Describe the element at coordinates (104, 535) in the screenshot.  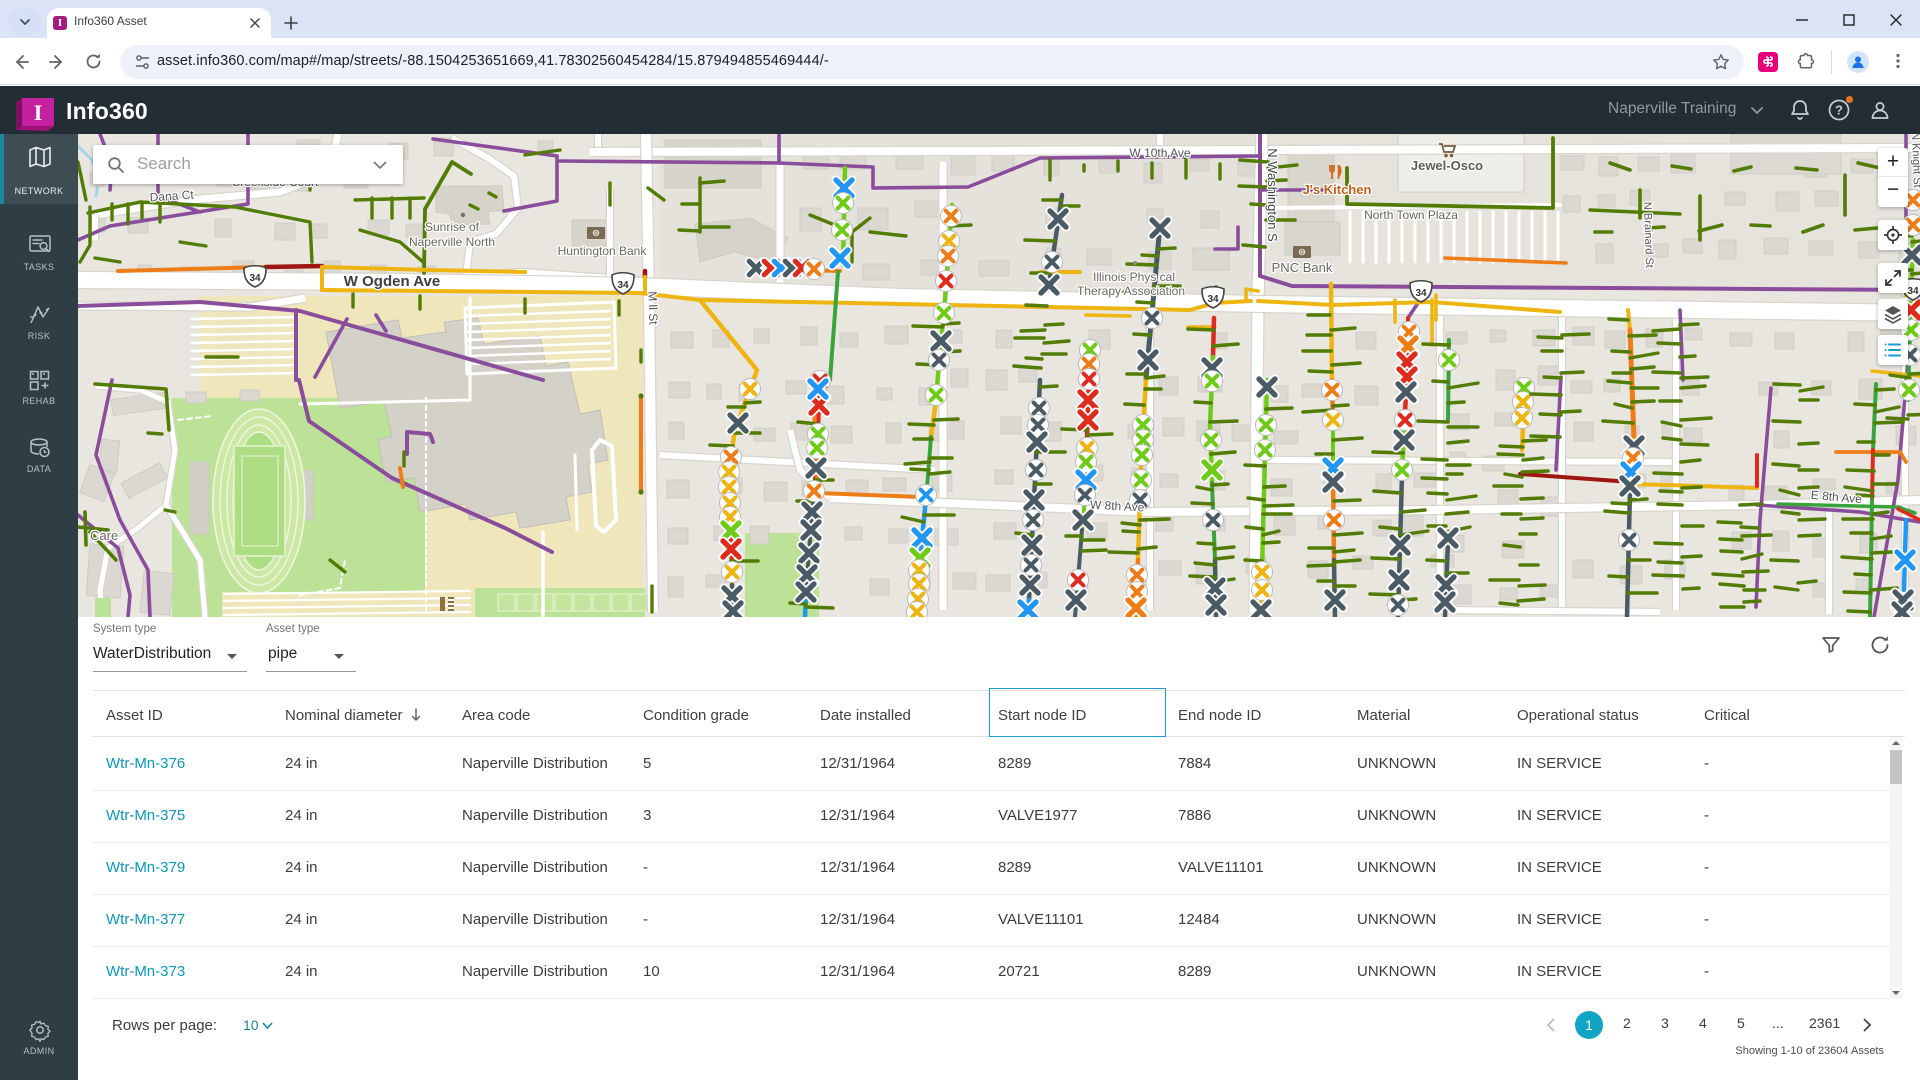
I see `svg-text: Care` at that location.